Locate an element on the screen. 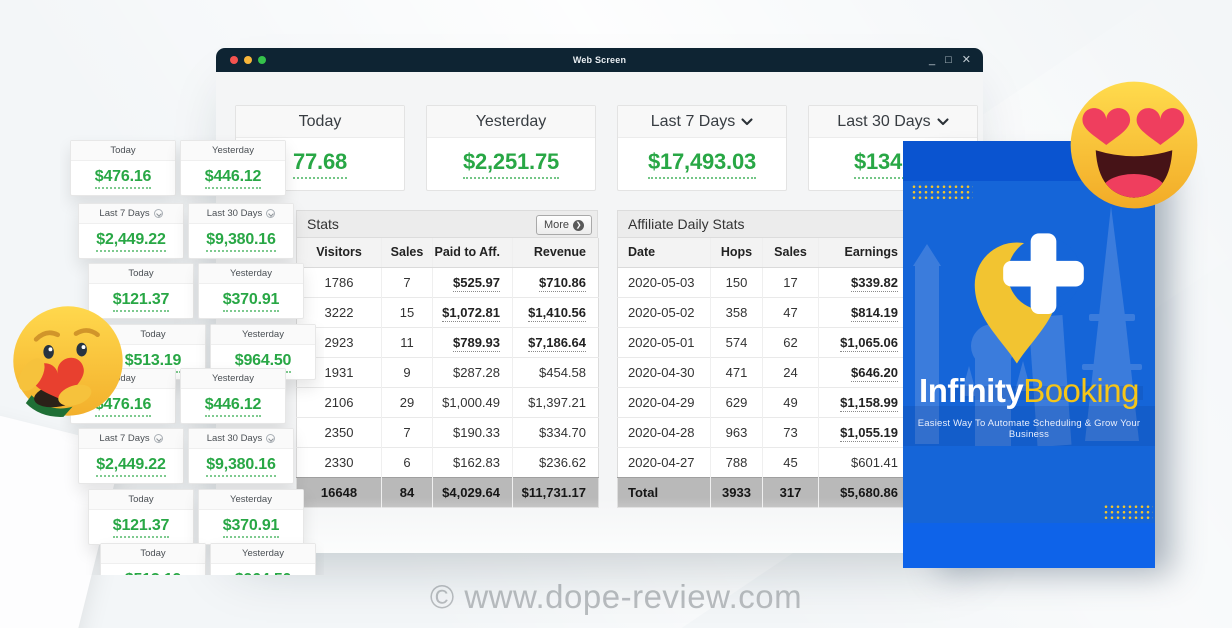 The width and height of the screenshot is (1232, 628). table-cell: $646.20 is located at coordinates (863, 372).